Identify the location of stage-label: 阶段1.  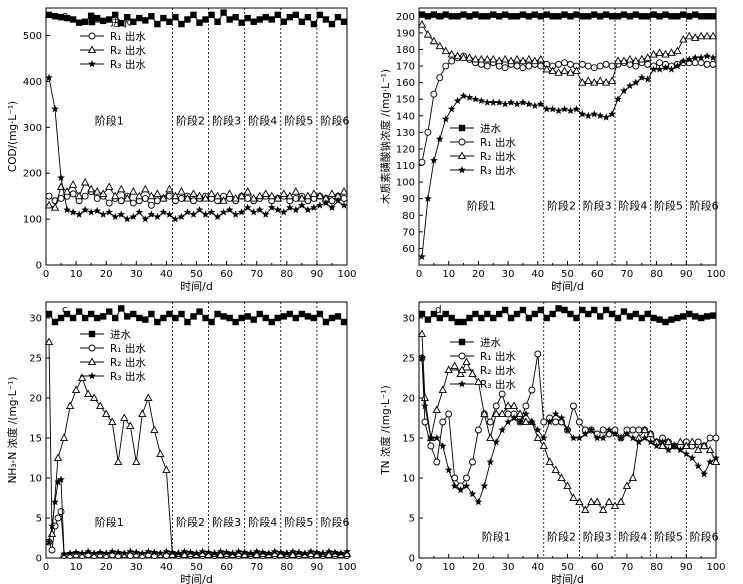
(109, 120).